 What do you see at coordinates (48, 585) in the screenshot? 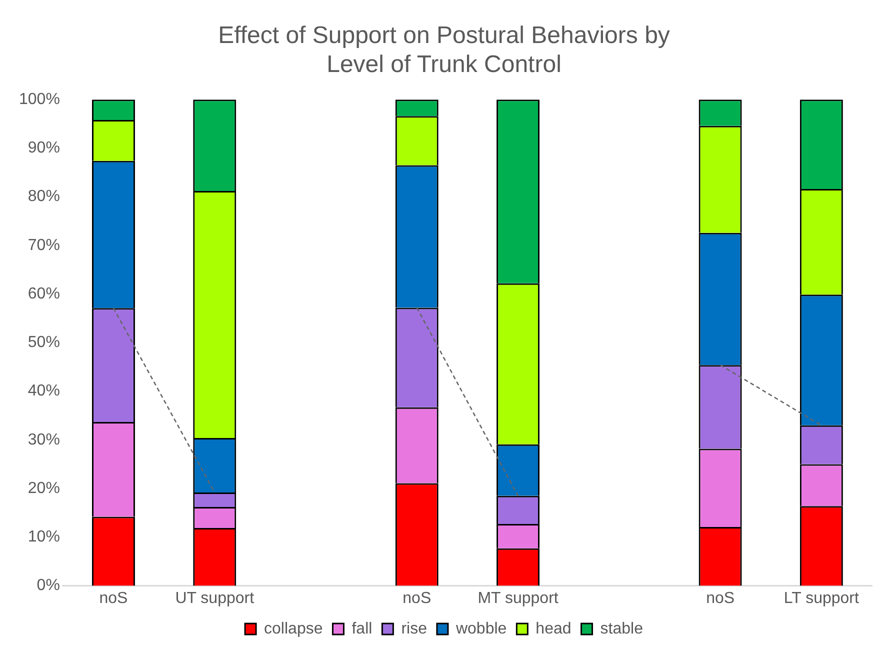
I see `y-tick-label: 0%` at bounding box center [48, 585].